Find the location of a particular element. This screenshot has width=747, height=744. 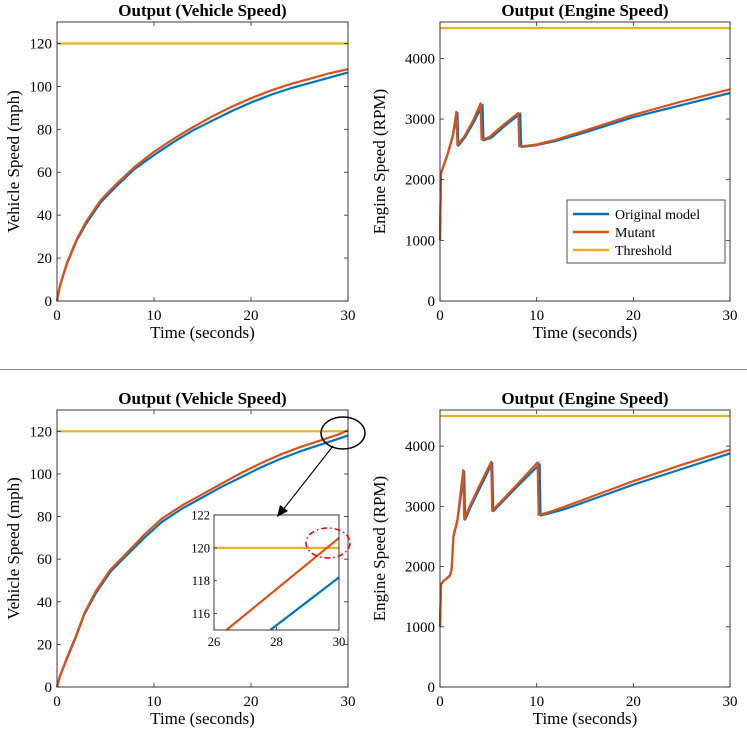

inset-series-mutant-line is located at coordinates (282, 583).